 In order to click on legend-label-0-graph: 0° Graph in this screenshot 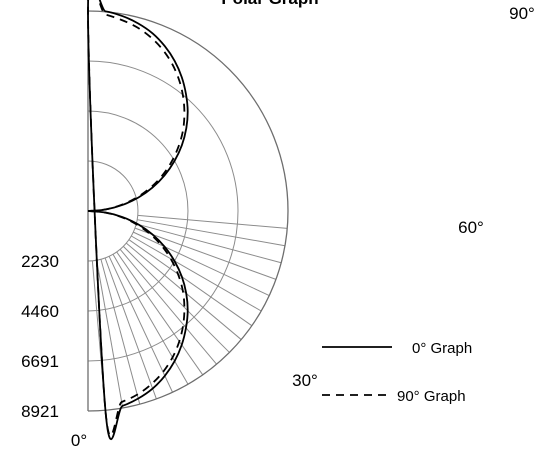, I will do `click(442, 348)`.